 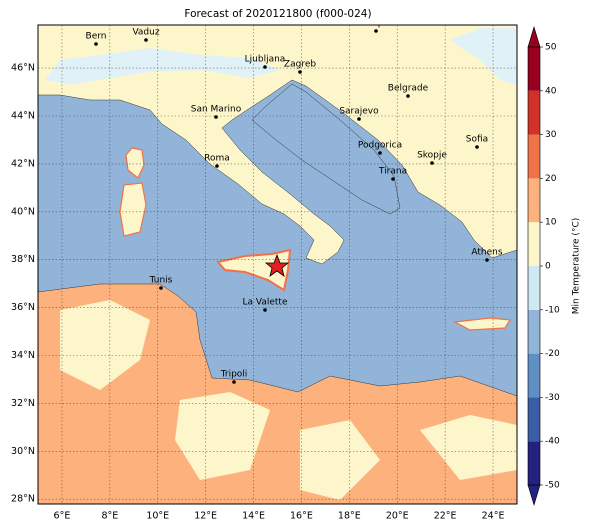 I want to click on x-tick-label: 14°E, so click(x=253, y=516).